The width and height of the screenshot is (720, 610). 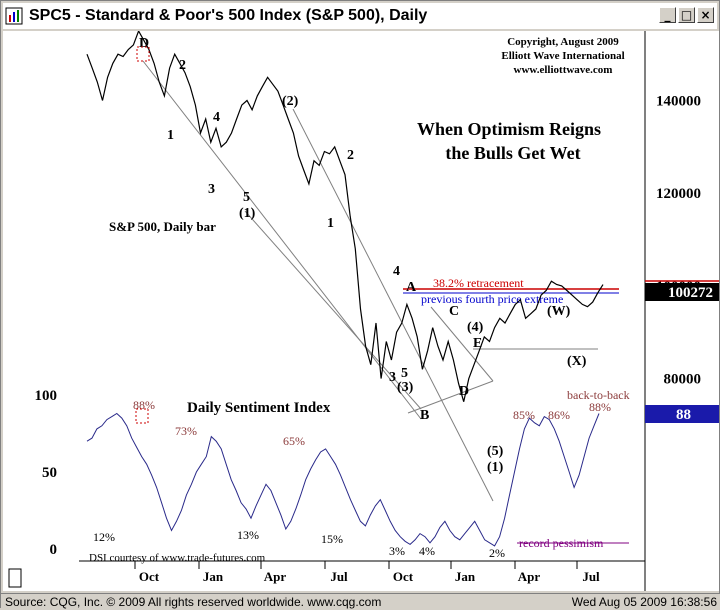 What do you see at coordinates (247, 213) in the screenshot?
I see `wave-label-1-paren: (1)` at bounding box center [247, 213].